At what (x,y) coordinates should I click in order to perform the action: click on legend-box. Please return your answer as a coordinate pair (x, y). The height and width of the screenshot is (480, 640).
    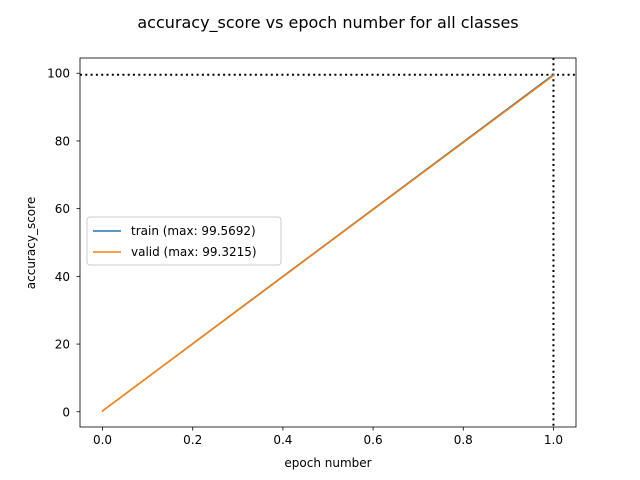
    Looking at the image, I should click on (184, 241).